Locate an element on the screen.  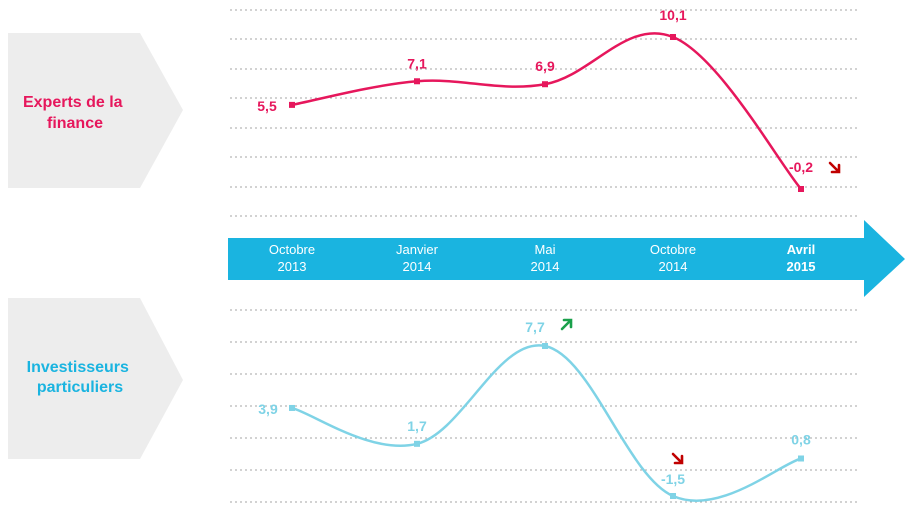
data-label: -1,5 is located at coordinates (673, 479).